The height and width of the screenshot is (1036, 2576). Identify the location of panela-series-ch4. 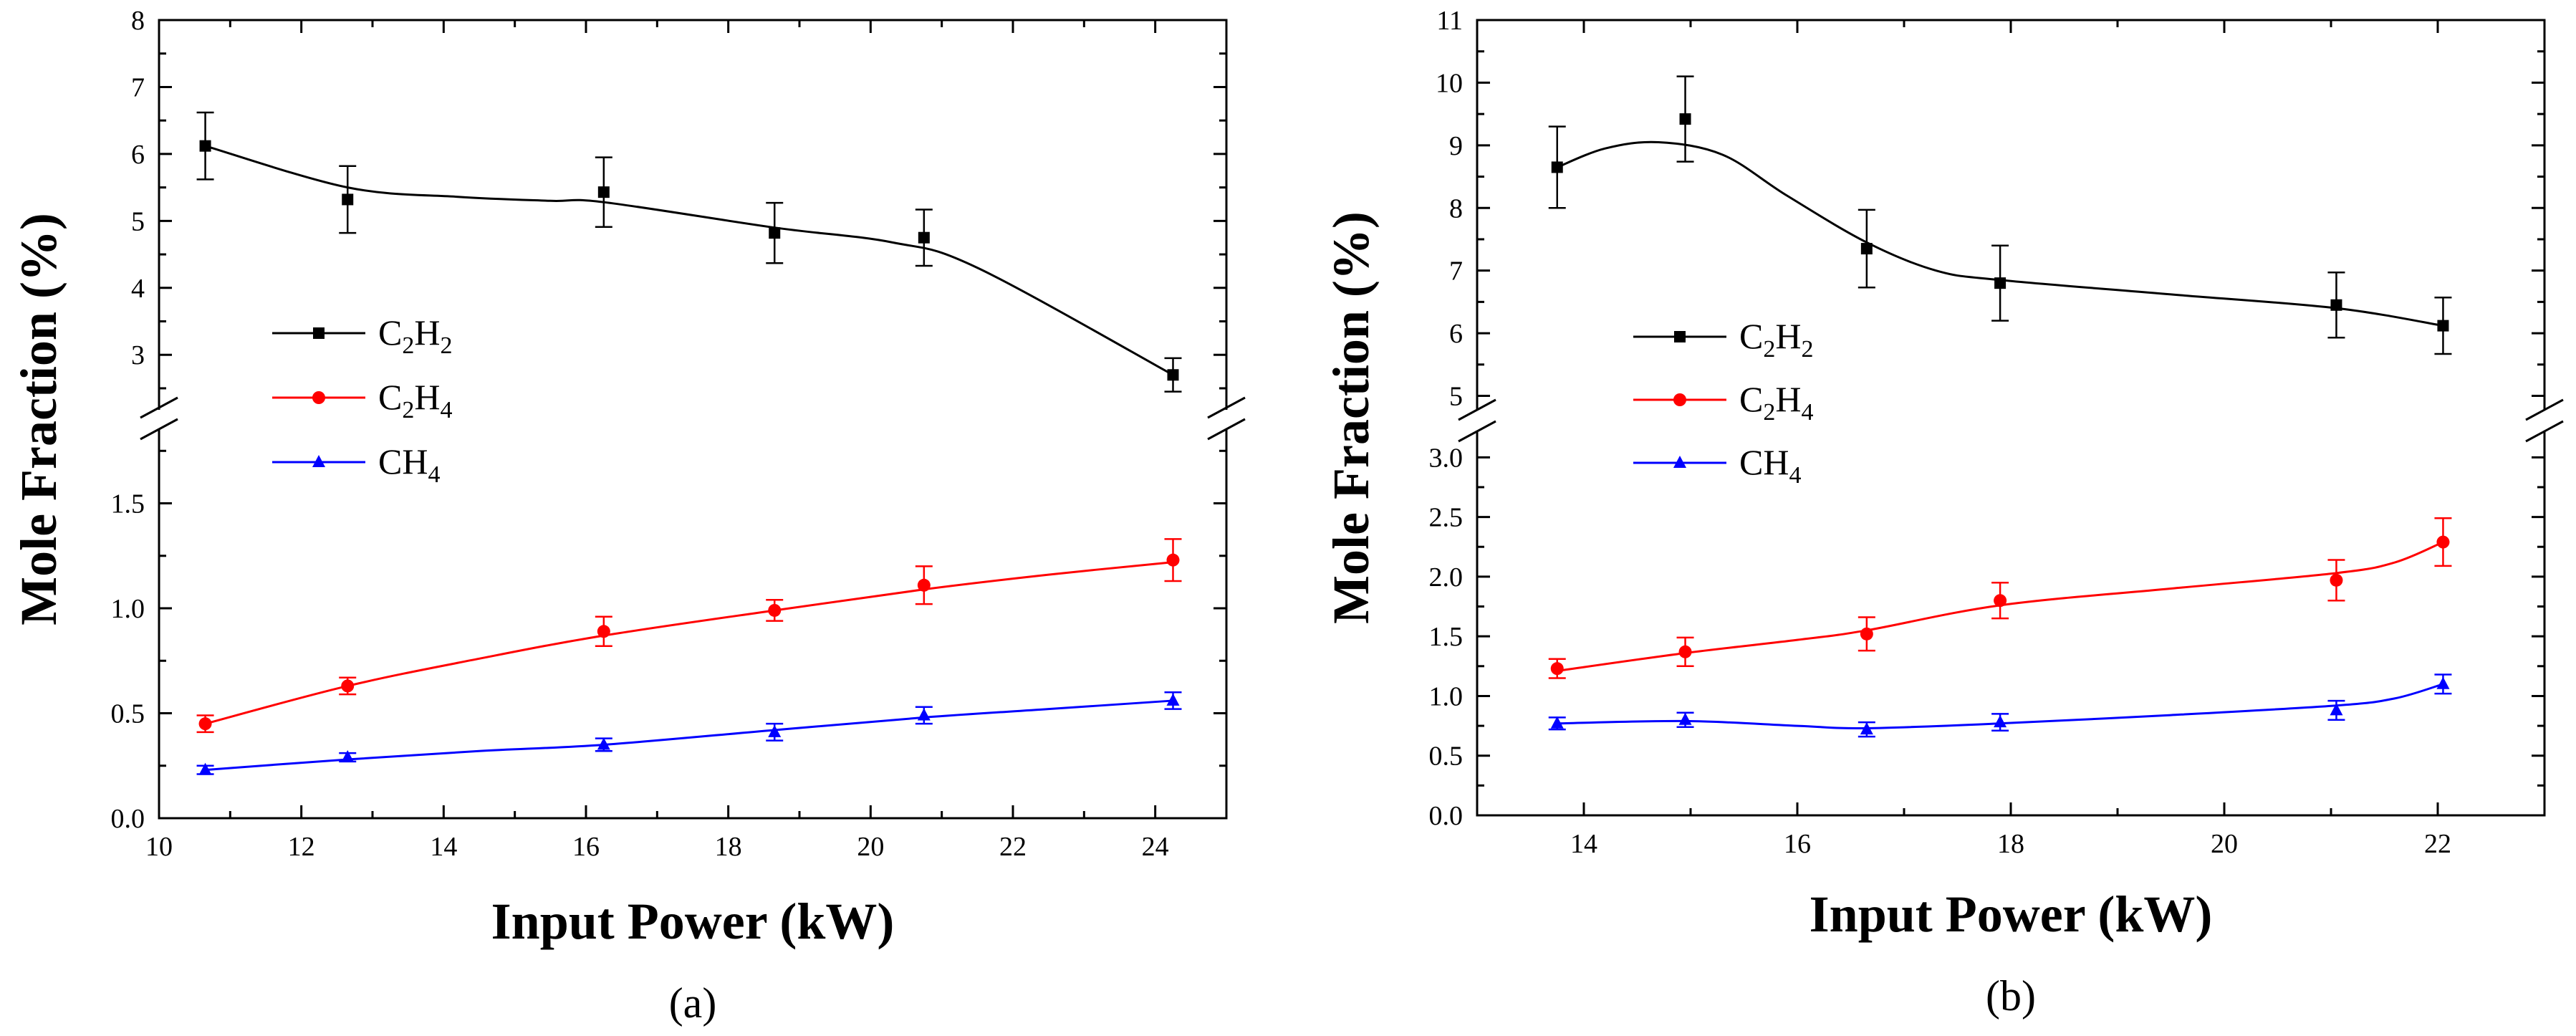
(689, 733).